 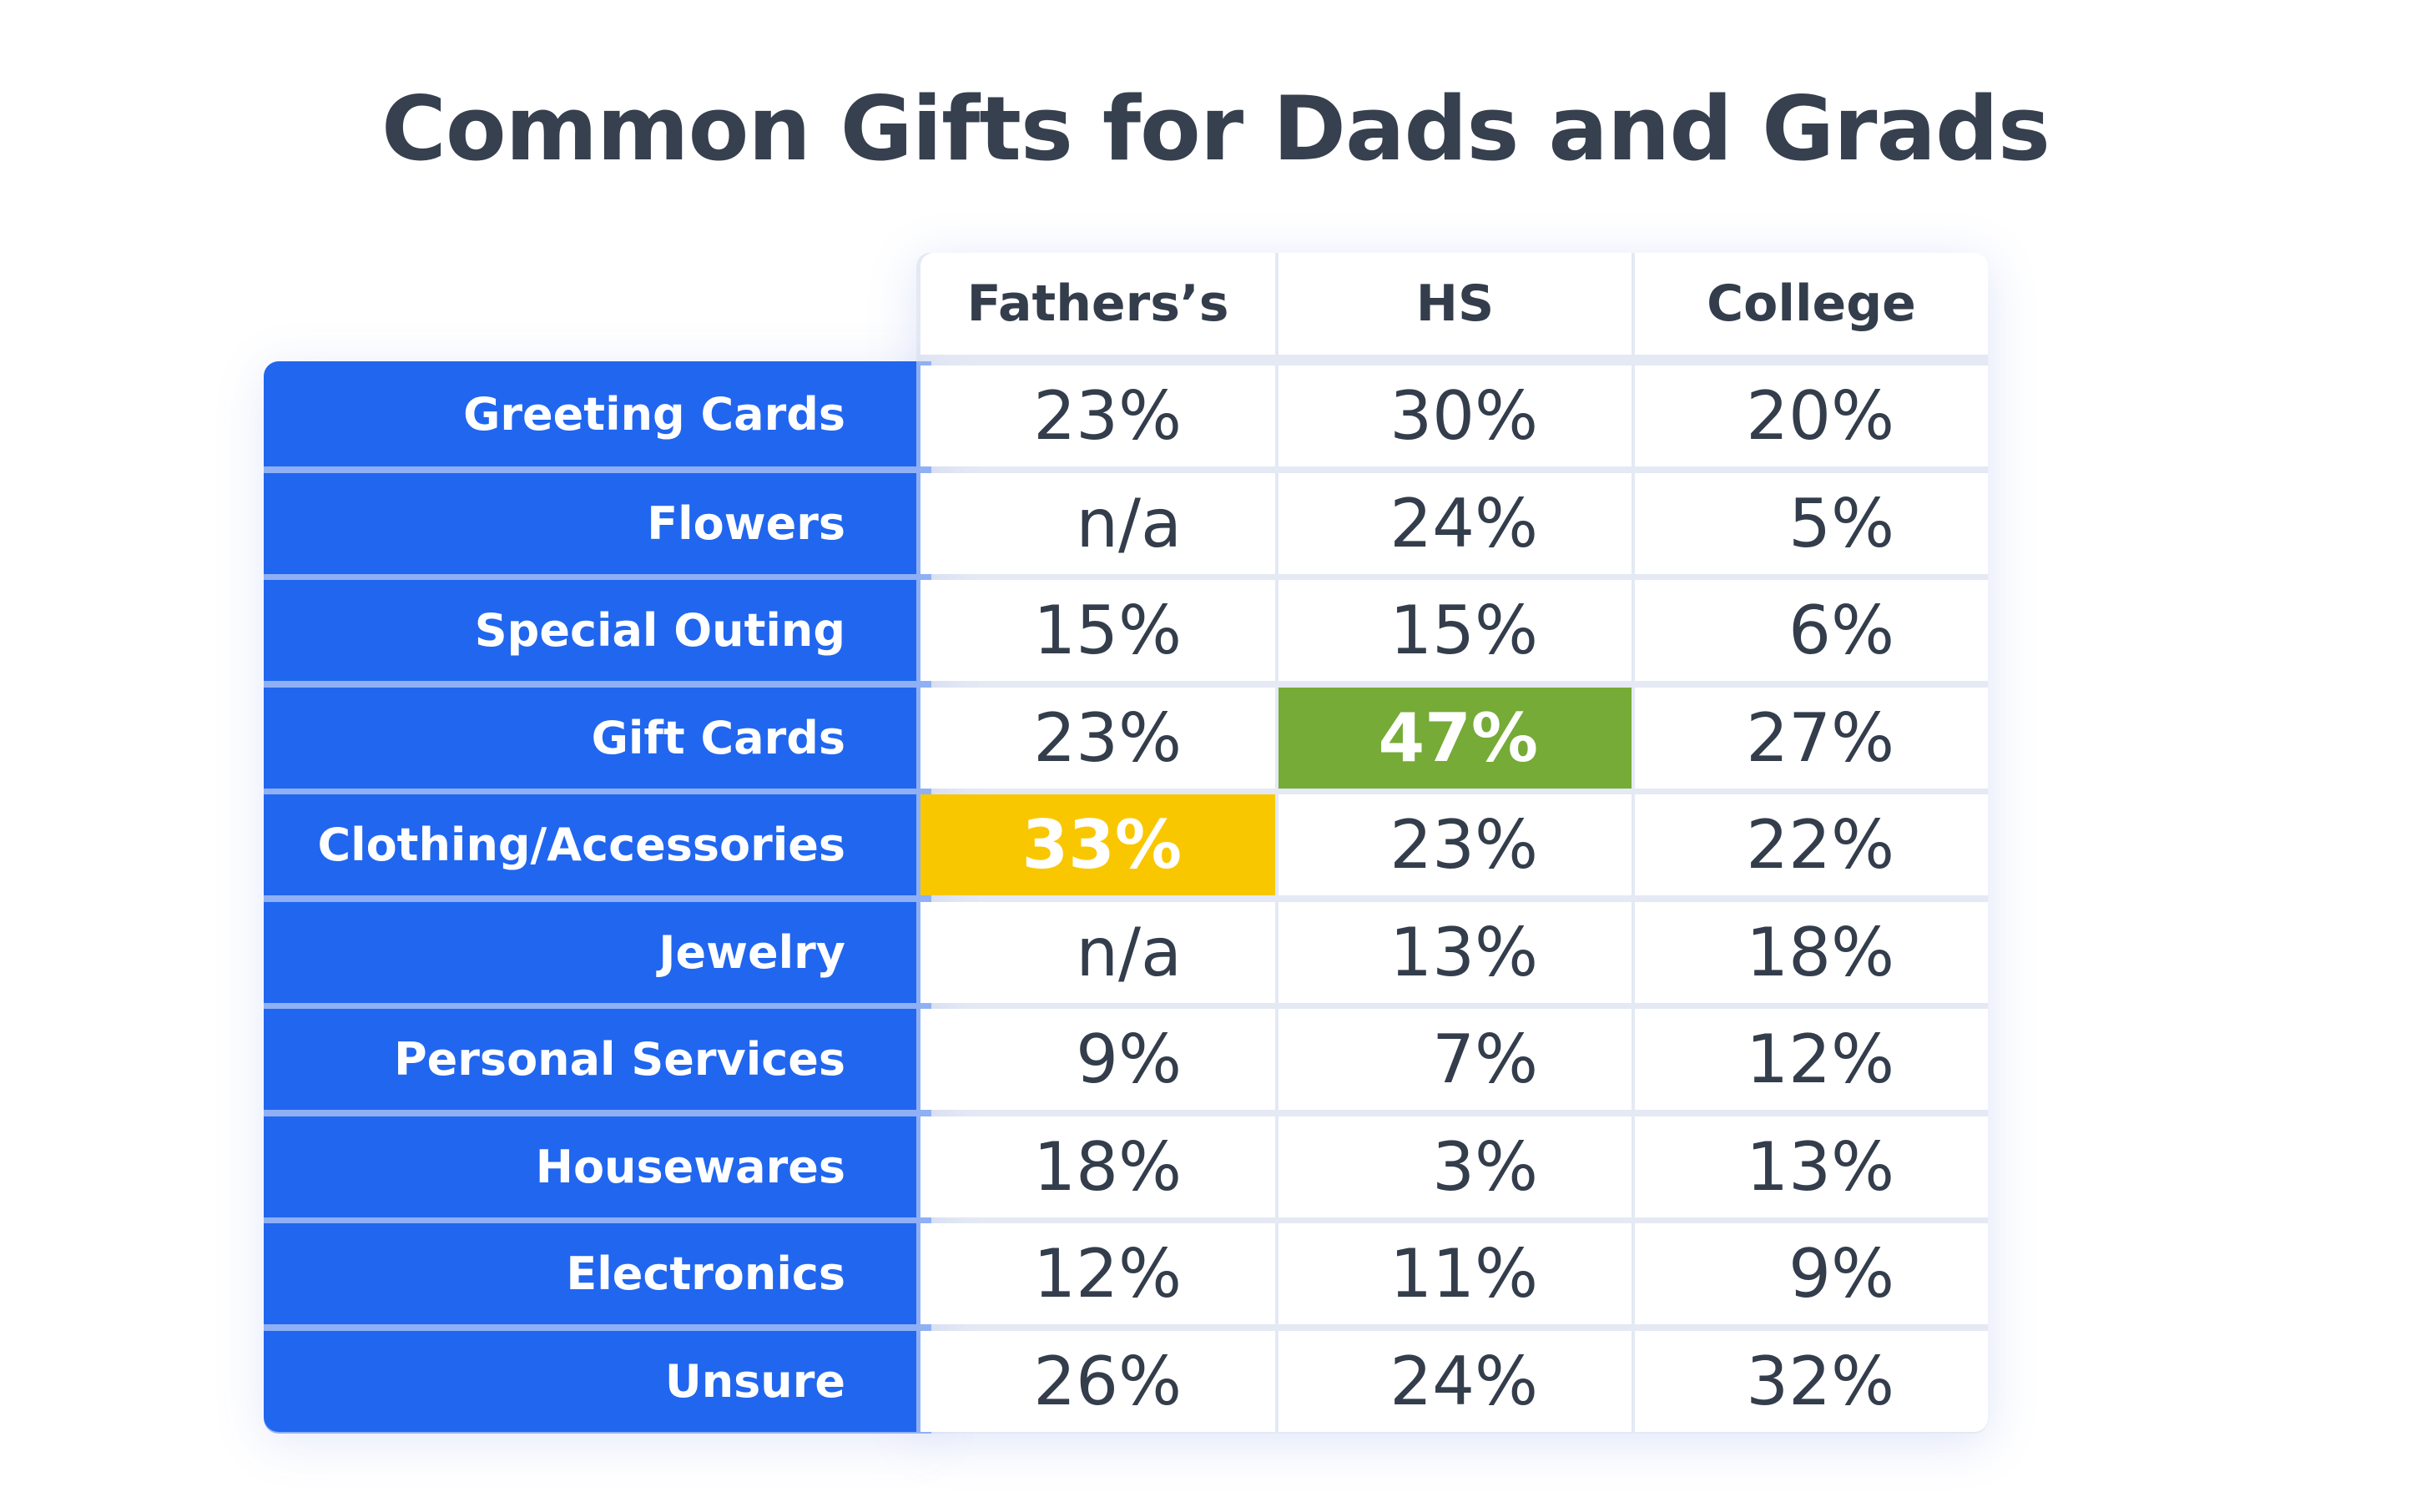 What do you see at coordinates (1455, 844) in the screenshot?
I see `cell-clothing-accessories-hs: 23%` at bounding box center [1455, 844].